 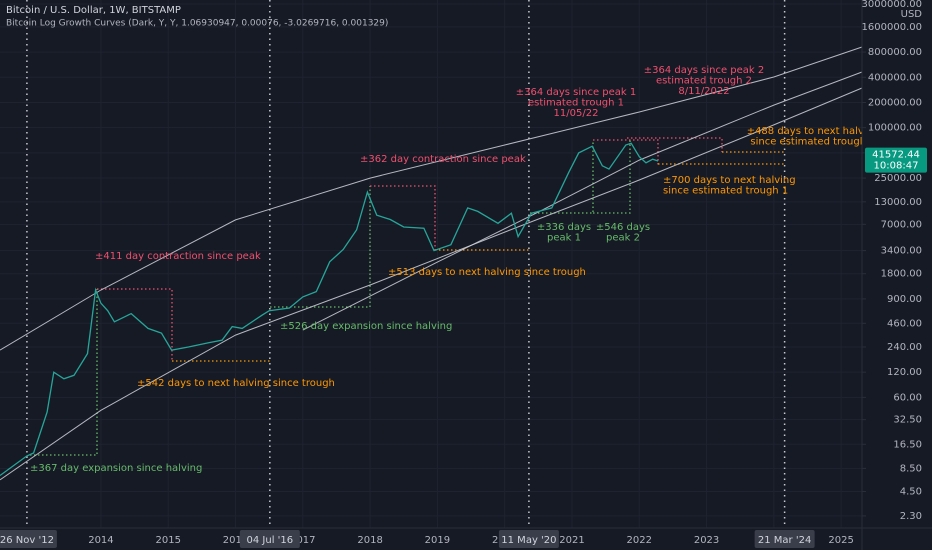 What do you see at coordinates (896, 155) in the screenshot?
I see `price-label: 41572.44` at bounding box center [896, 155].